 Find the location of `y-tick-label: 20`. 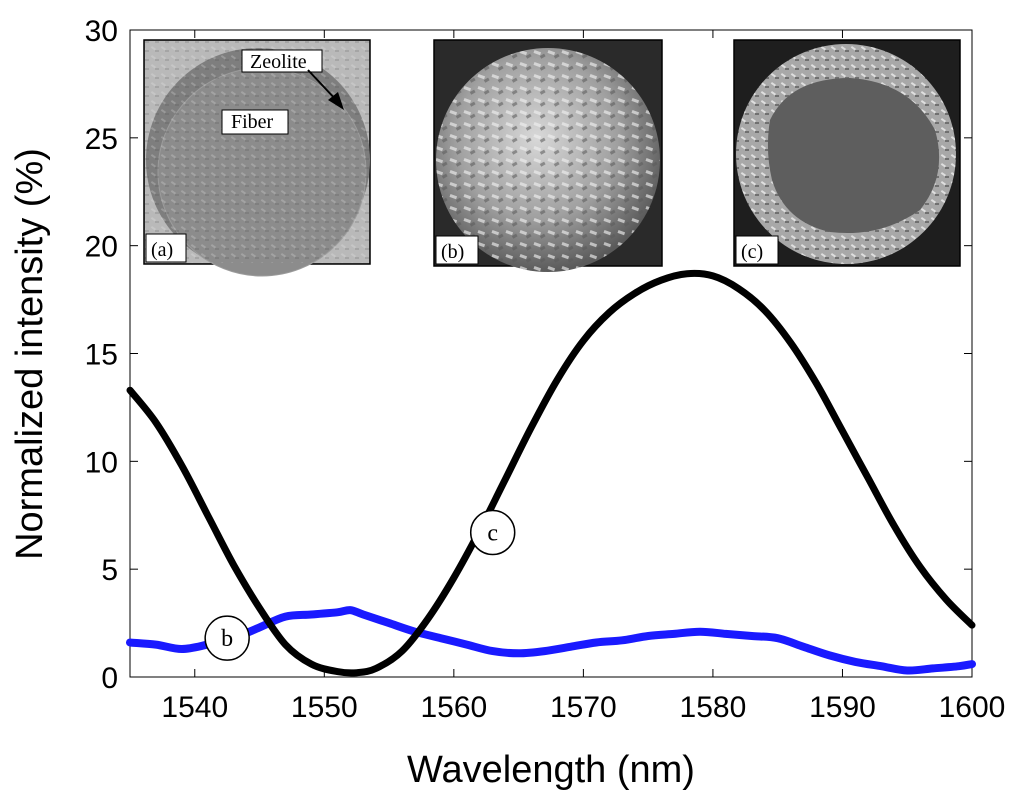

y-tick-label: 20 is located at coordinates (101, 247).